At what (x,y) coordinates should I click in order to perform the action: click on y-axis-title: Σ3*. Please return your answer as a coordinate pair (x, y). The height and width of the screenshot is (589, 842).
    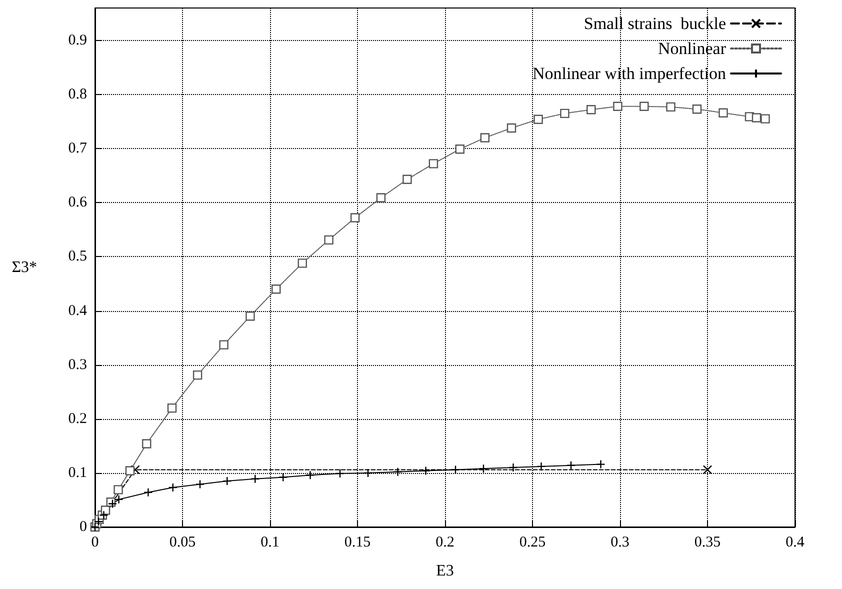
    Looking at the image, I should click on (24, 267).